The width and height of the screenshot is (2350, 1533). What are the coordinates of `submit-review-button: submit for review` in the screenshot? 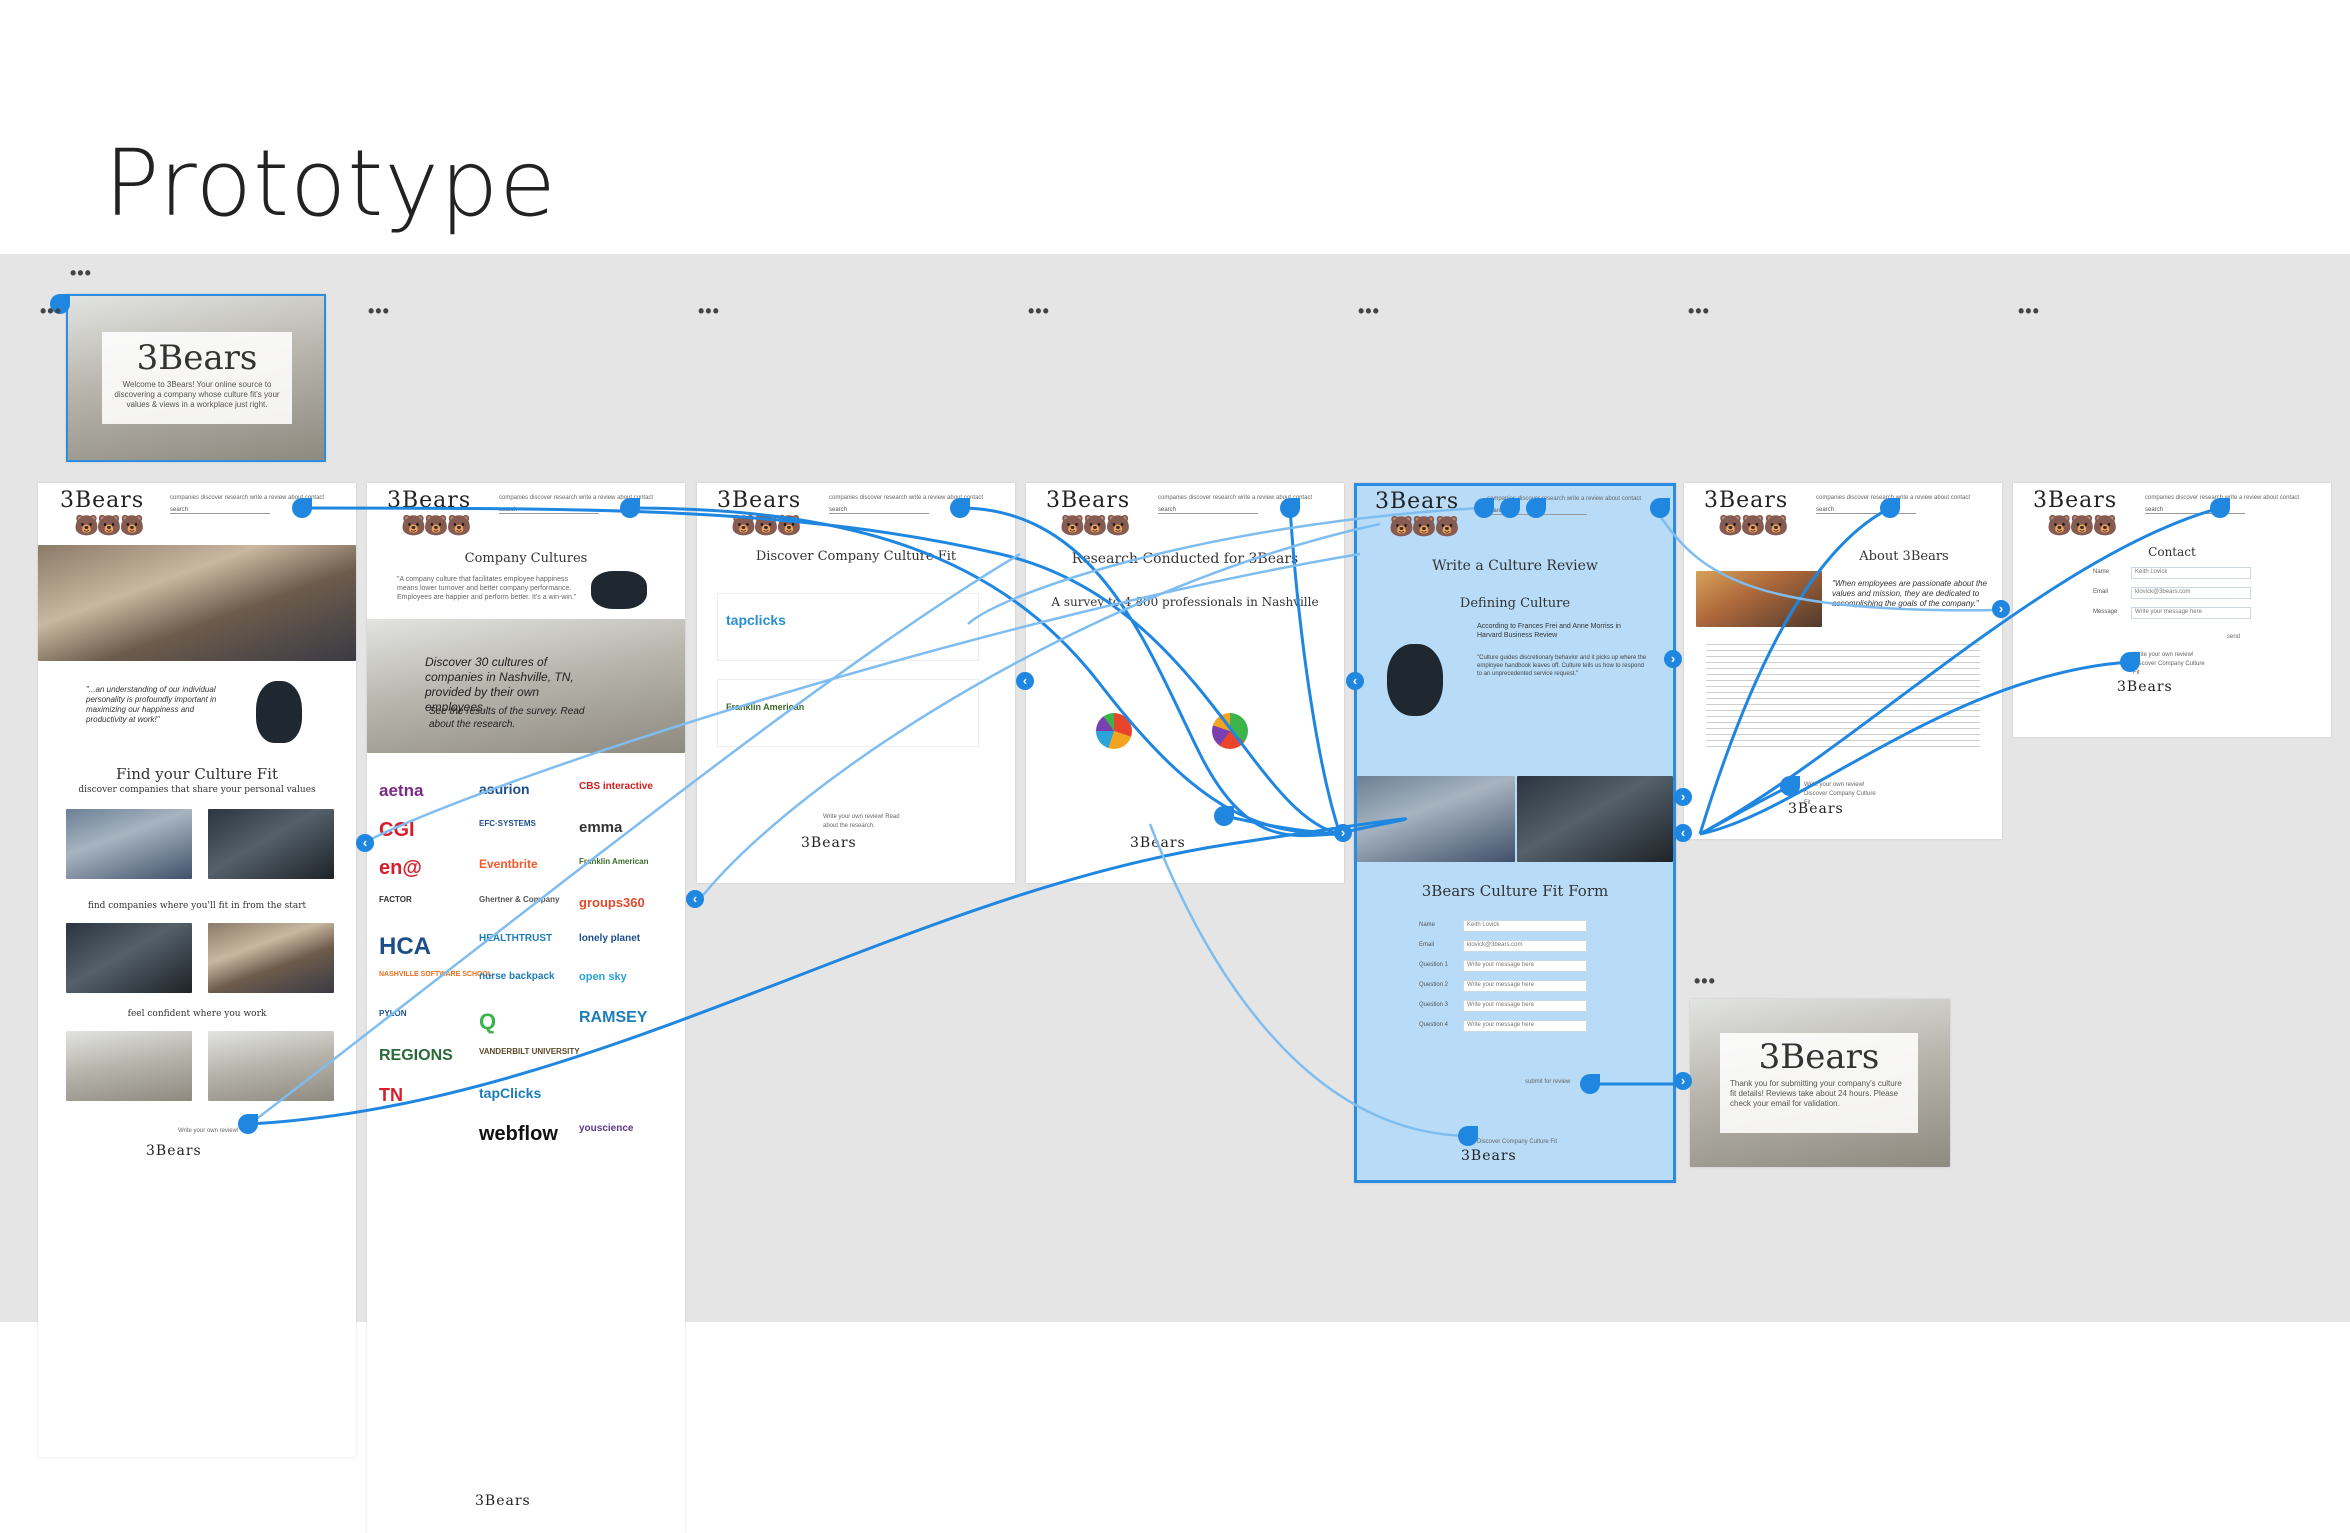 It's located at (1548, 1082).